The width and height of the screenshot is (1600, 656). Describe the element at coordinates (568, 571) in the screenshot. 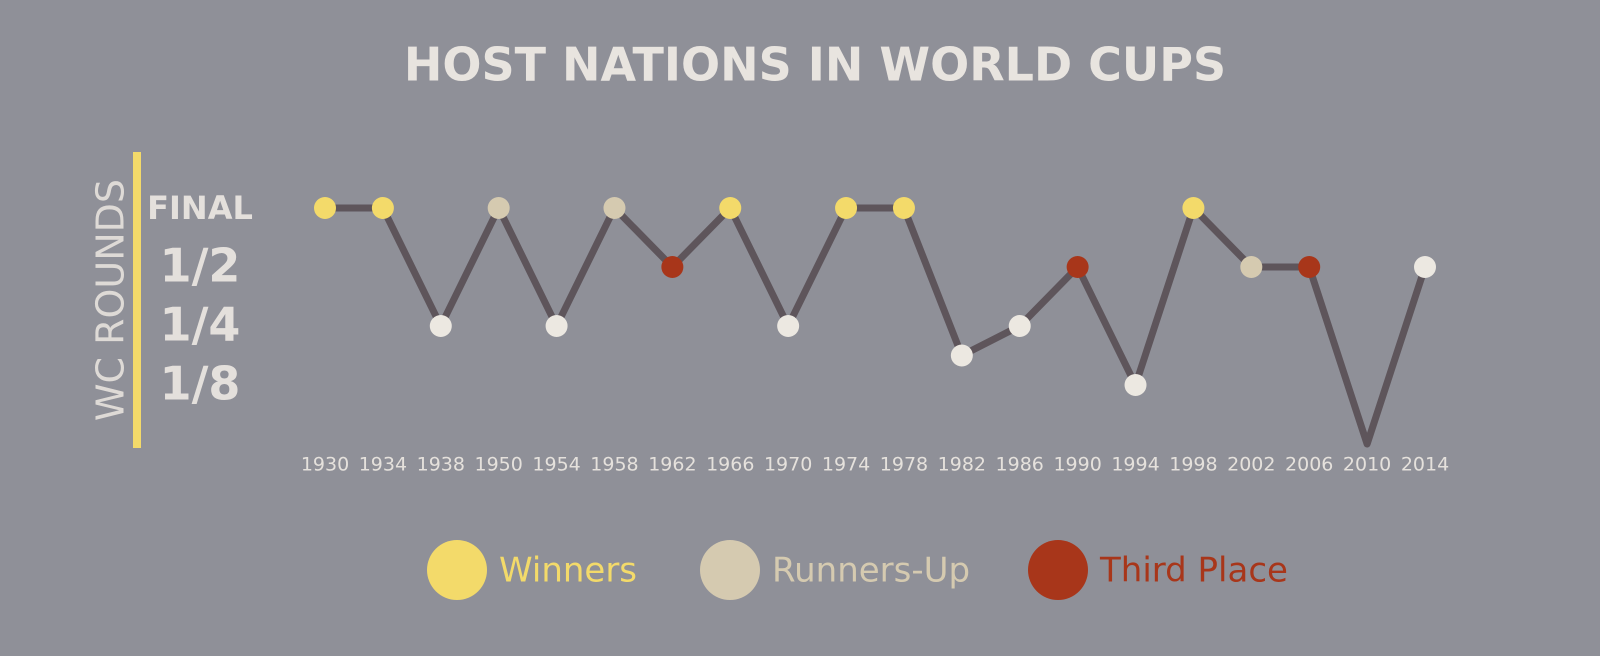

I see `legend-label: Winners` at that location.